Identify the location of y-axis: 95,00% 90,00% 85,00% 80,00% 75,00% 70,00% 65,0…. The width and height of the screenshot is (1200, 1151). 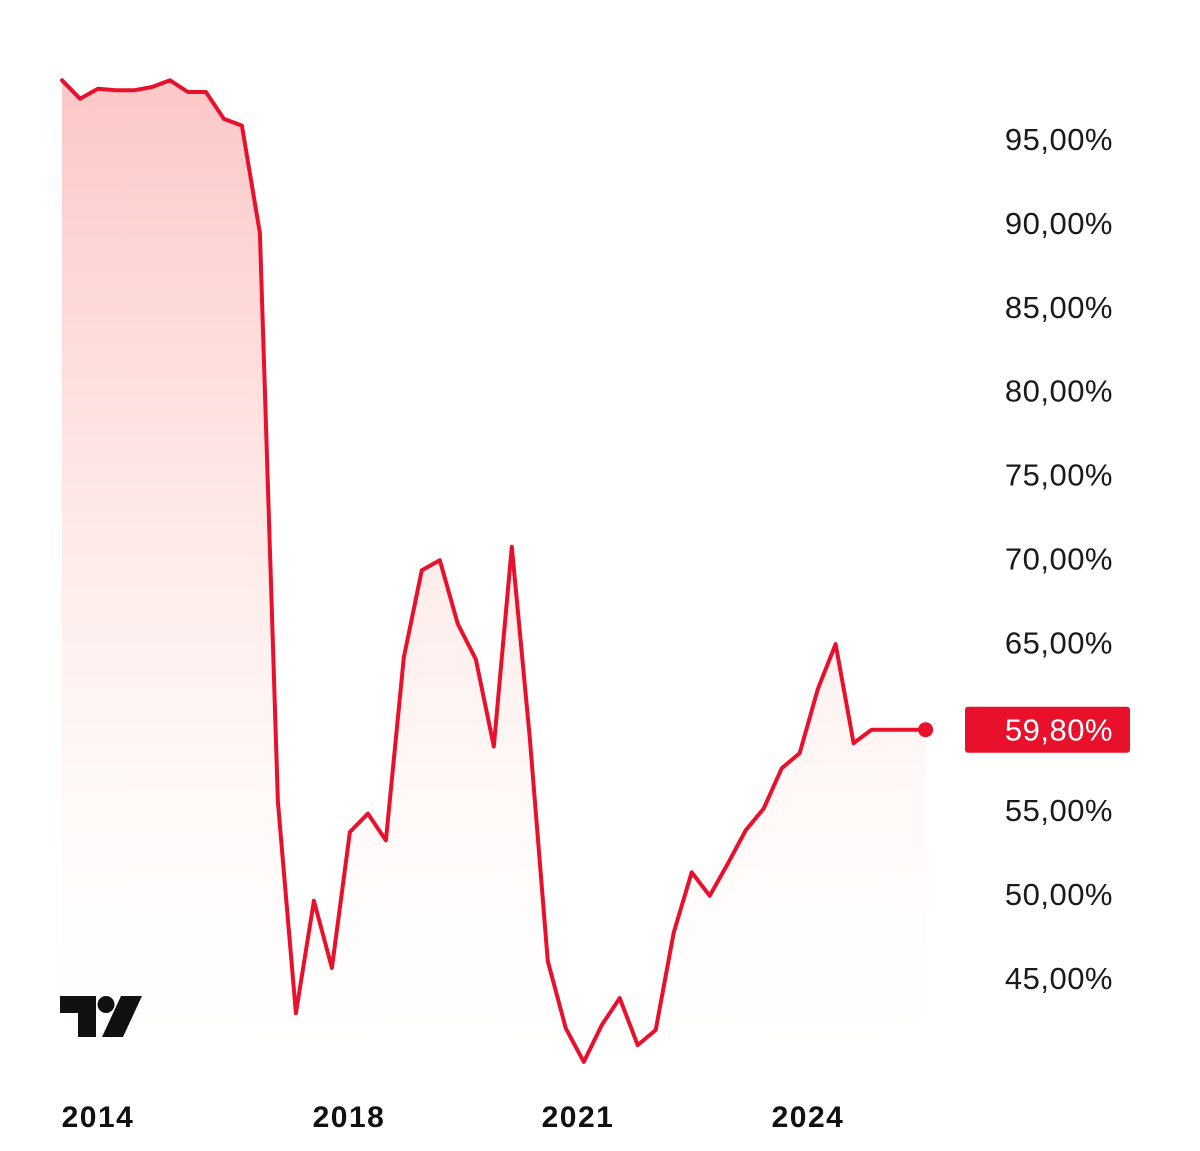
(1059, 559).